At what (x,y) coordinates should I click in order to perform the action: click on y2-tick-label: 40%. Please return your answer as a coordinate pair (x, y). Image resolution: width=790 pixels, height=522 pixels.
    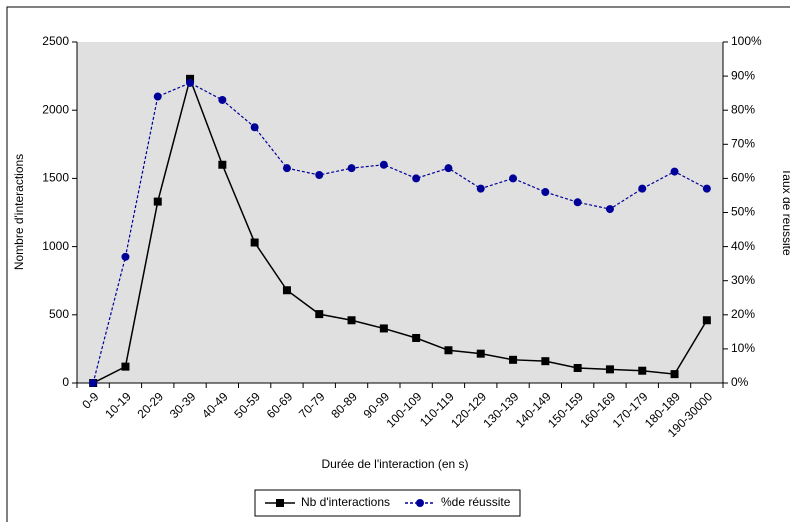
    Looking at the image, I should click on (743, 246).